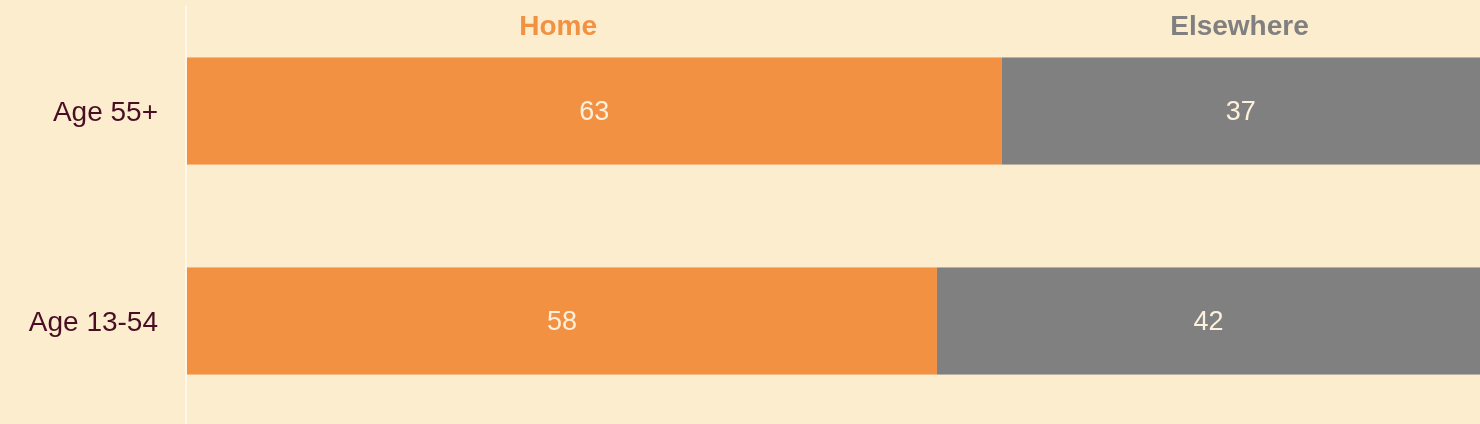 The width and height of the screenshot is (1480, 424). Describe the element at coordinates (558, 25) in the screenshot. I see `series-label: Home` at that location.